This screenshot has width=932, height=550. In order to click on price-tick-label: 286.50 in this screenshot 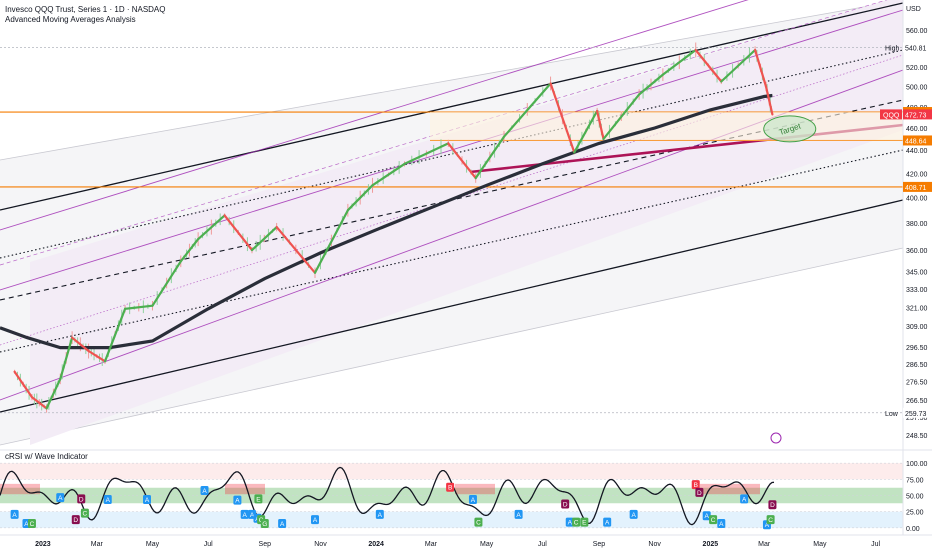, I will do `click(917, 365)`.